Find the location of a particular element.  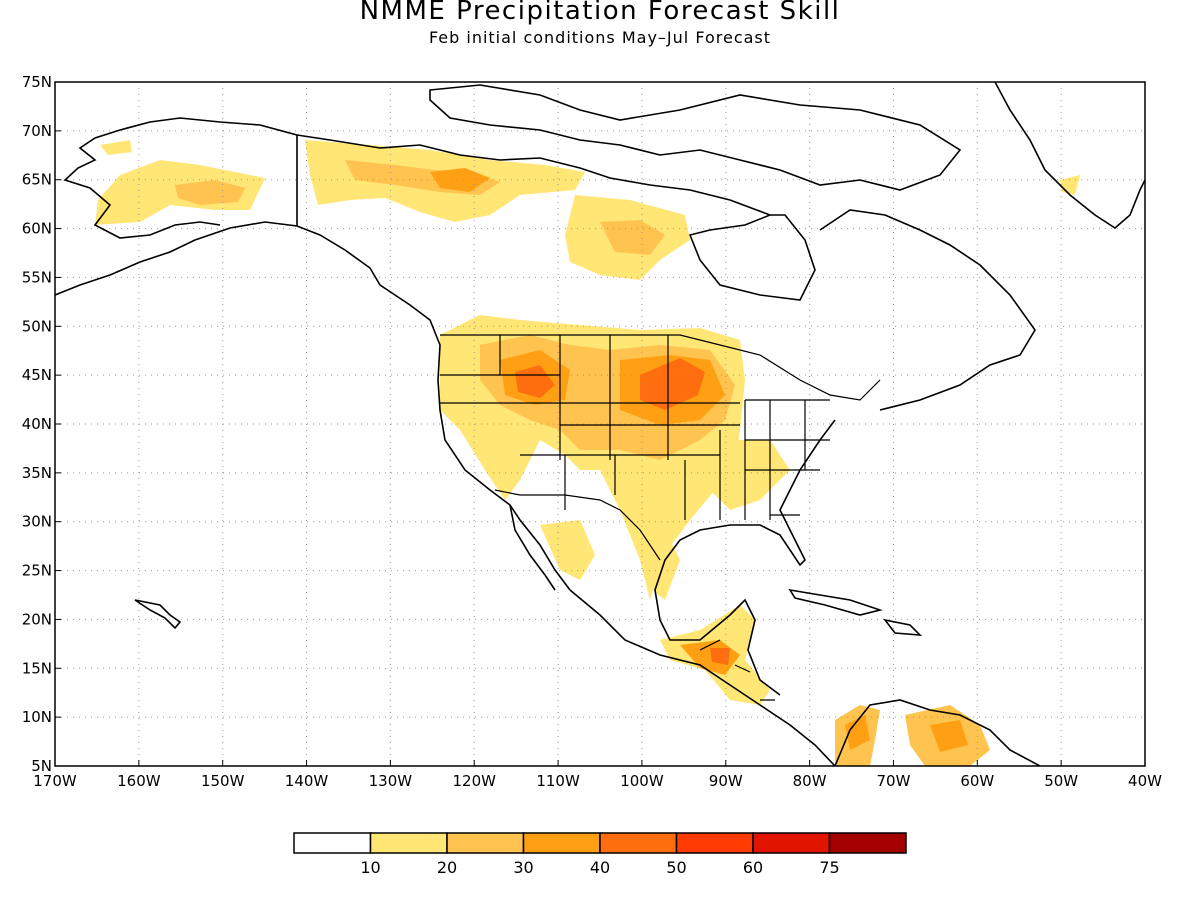

map-subtitle: Feb initial conditions May–Jul Forecast is located at coordinates (600, 37).